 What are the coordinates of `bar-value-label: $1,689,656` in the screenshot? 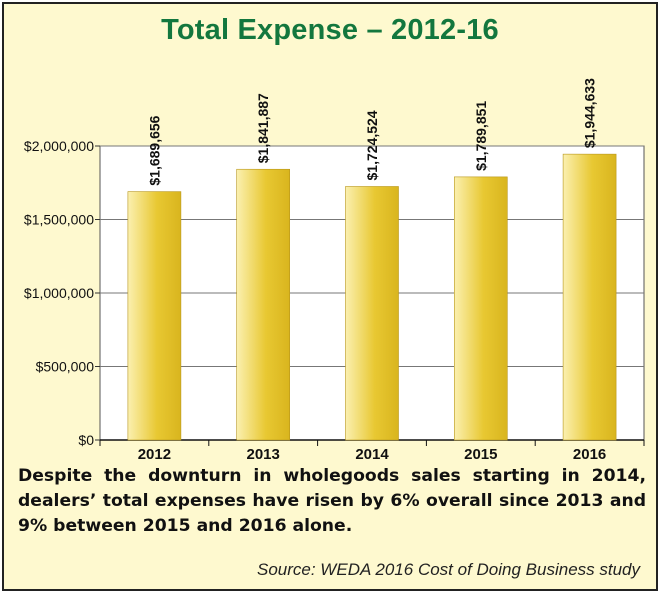 It's located at (154, 150).